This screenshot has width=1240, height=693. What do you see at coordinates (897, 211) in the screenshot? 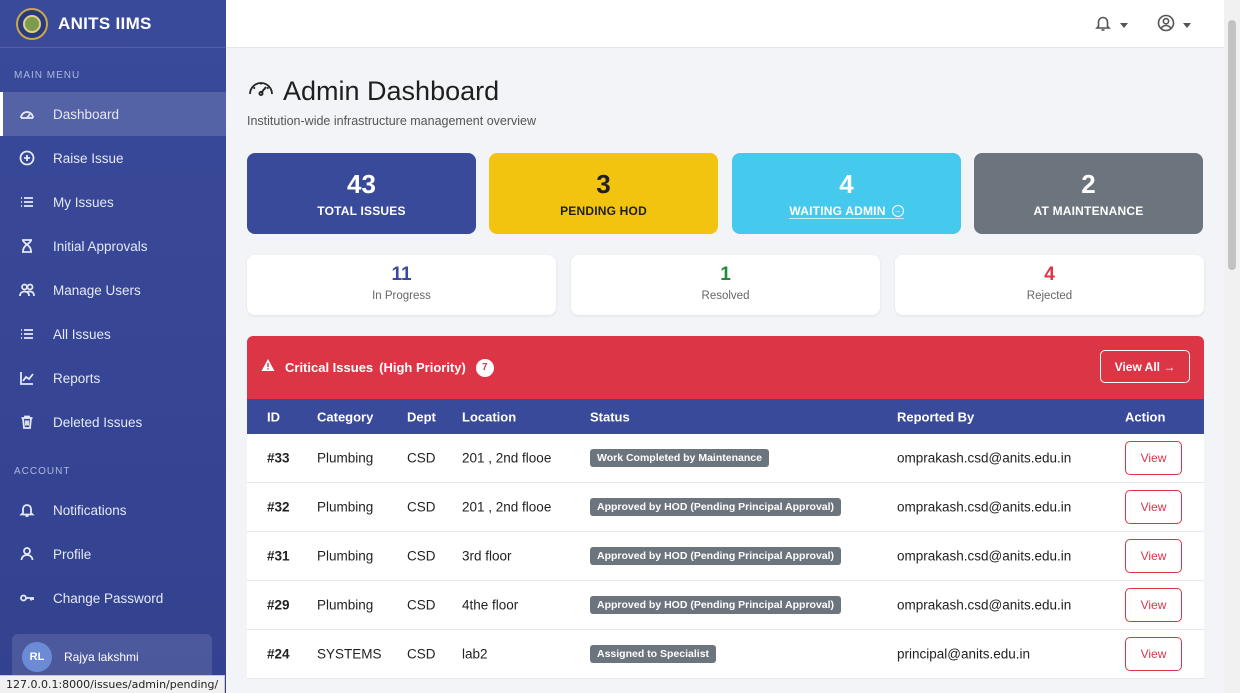
I see `arrow-circle-right-icon: →` at bounding box center [897, 211].